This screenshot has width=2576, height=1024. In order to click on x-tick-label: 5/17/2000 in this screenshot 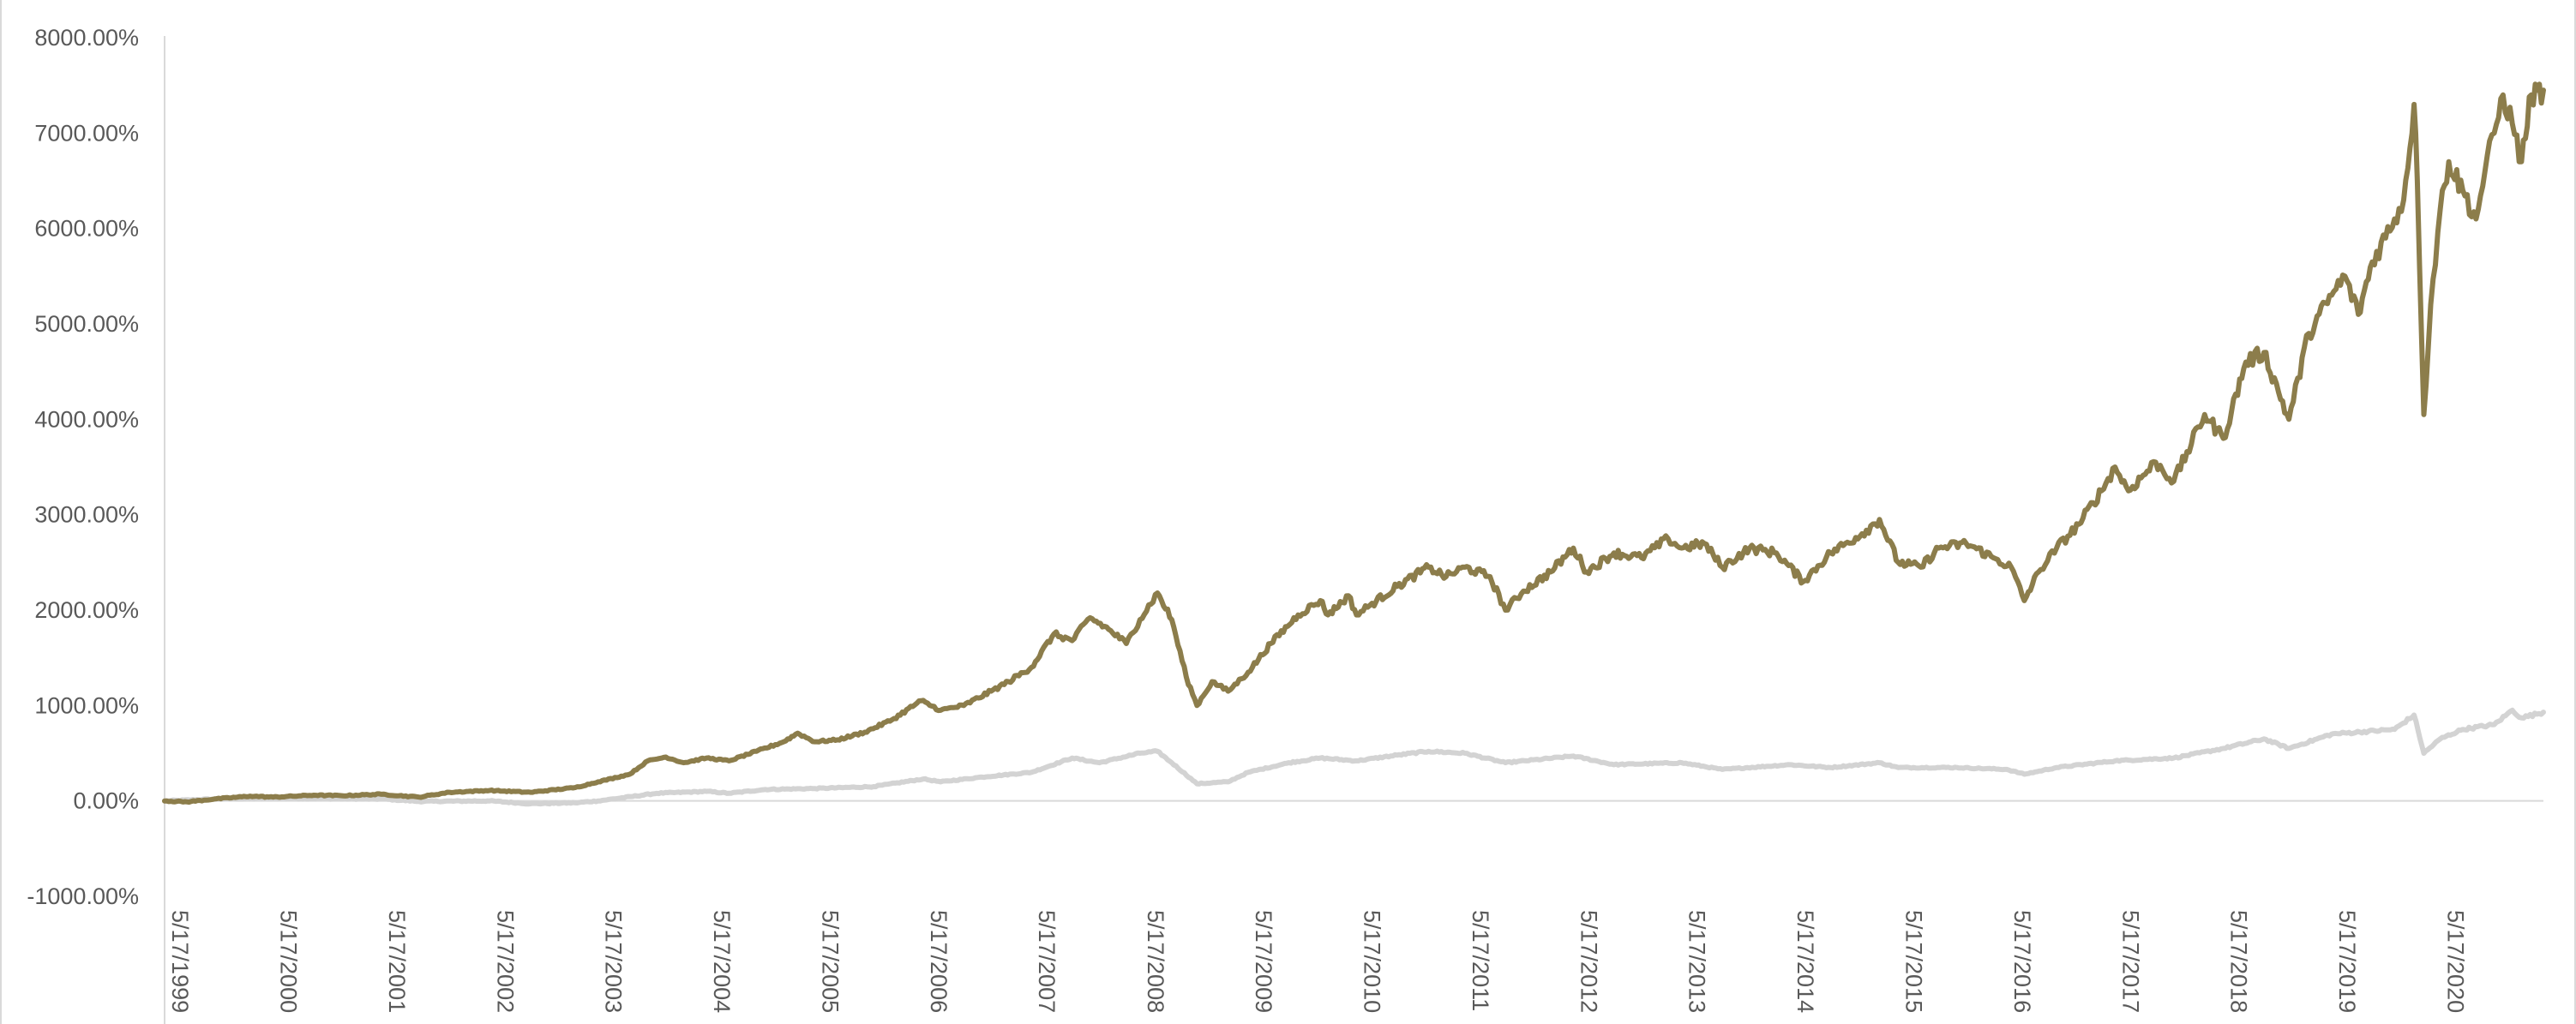, I will do `click(289, 961)`.